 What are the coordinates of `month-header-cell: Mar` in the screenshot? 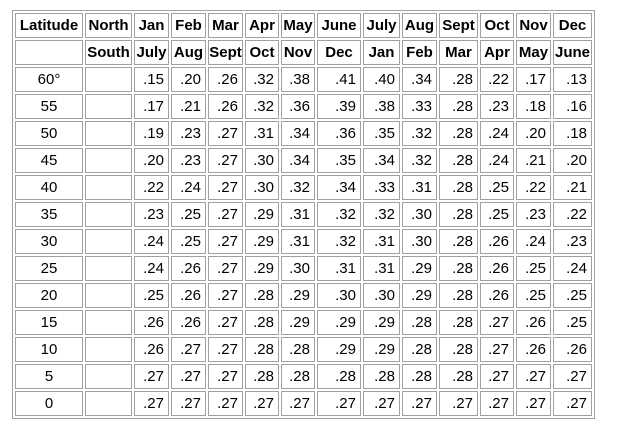 It's located at (225, 25).